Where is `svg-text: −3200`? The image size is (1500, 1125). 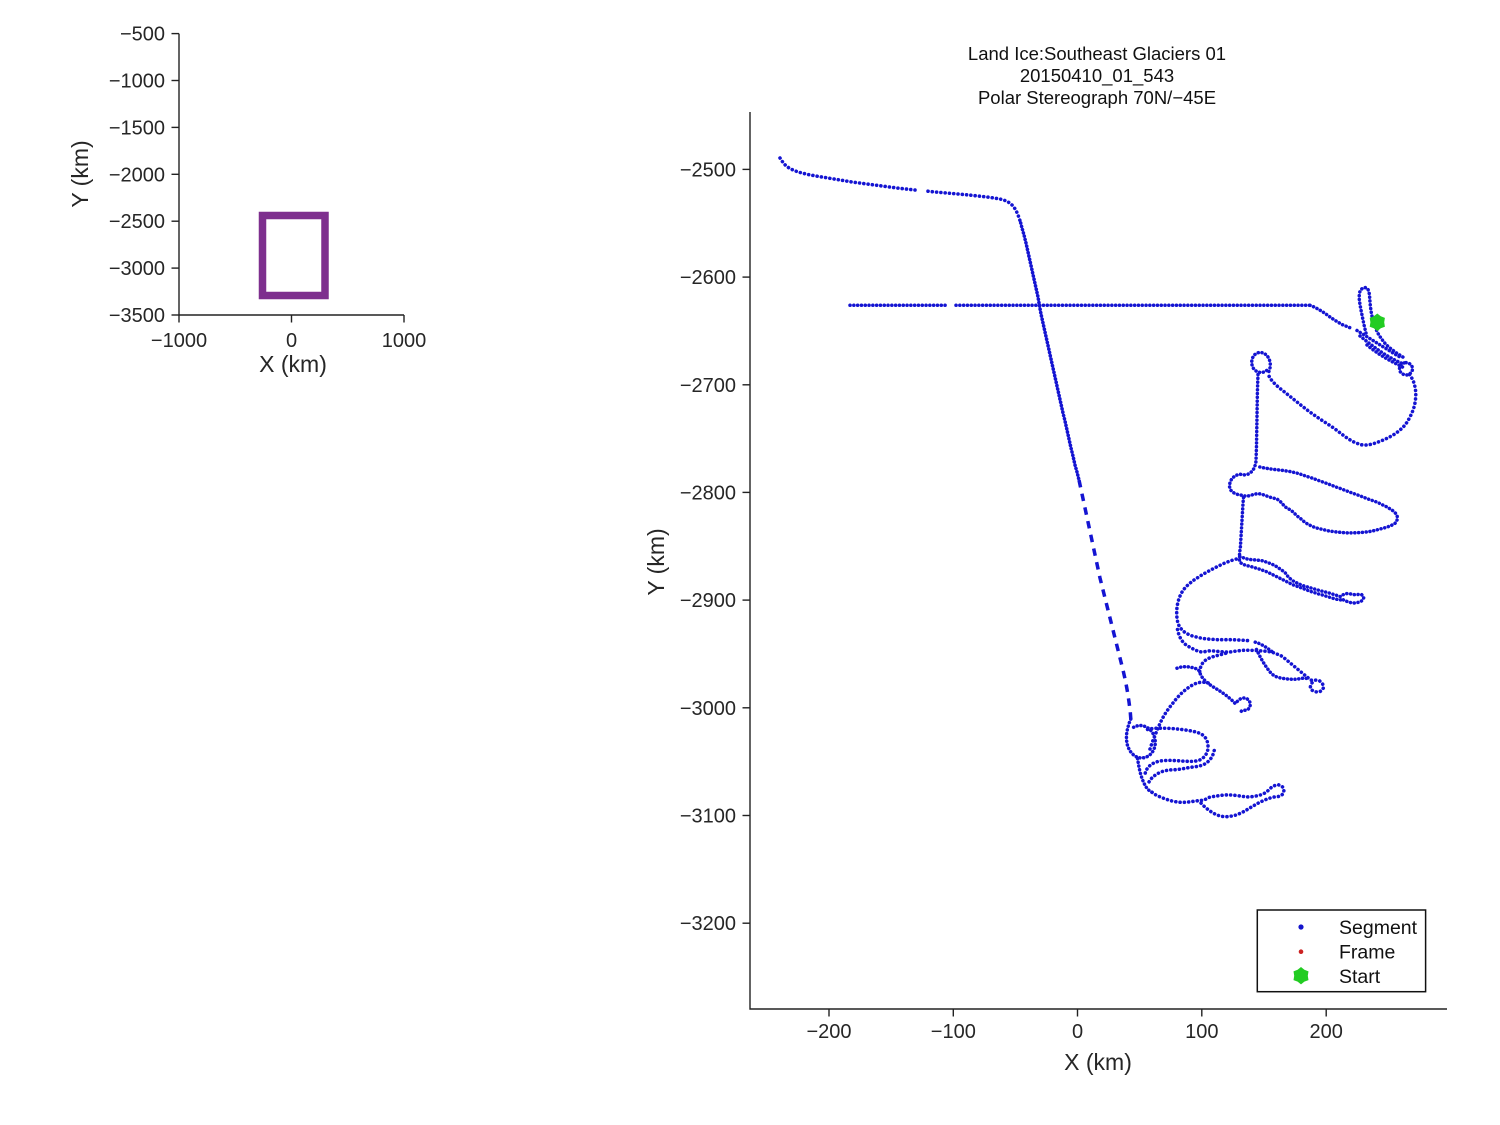 svg-text: −3200 is located at coordinates (708, 924).